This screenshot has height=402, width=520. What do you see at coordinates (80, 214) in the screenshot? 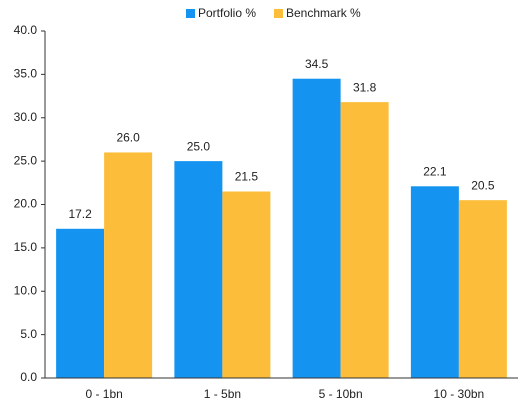
I see `data-label: 17.2` at bounding box center [80, 214].